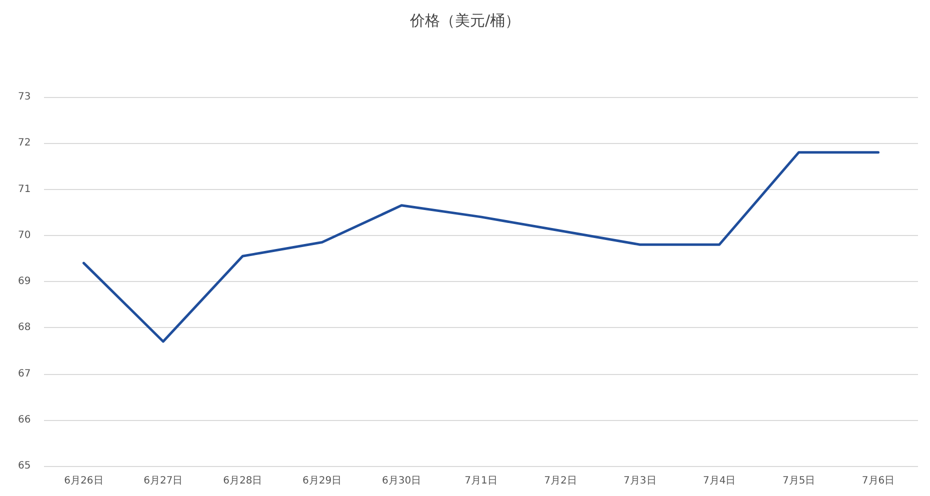  Describe the element at coordinates (24, 97) in the screenshot. I see `y-tick-label: 73` at that location.